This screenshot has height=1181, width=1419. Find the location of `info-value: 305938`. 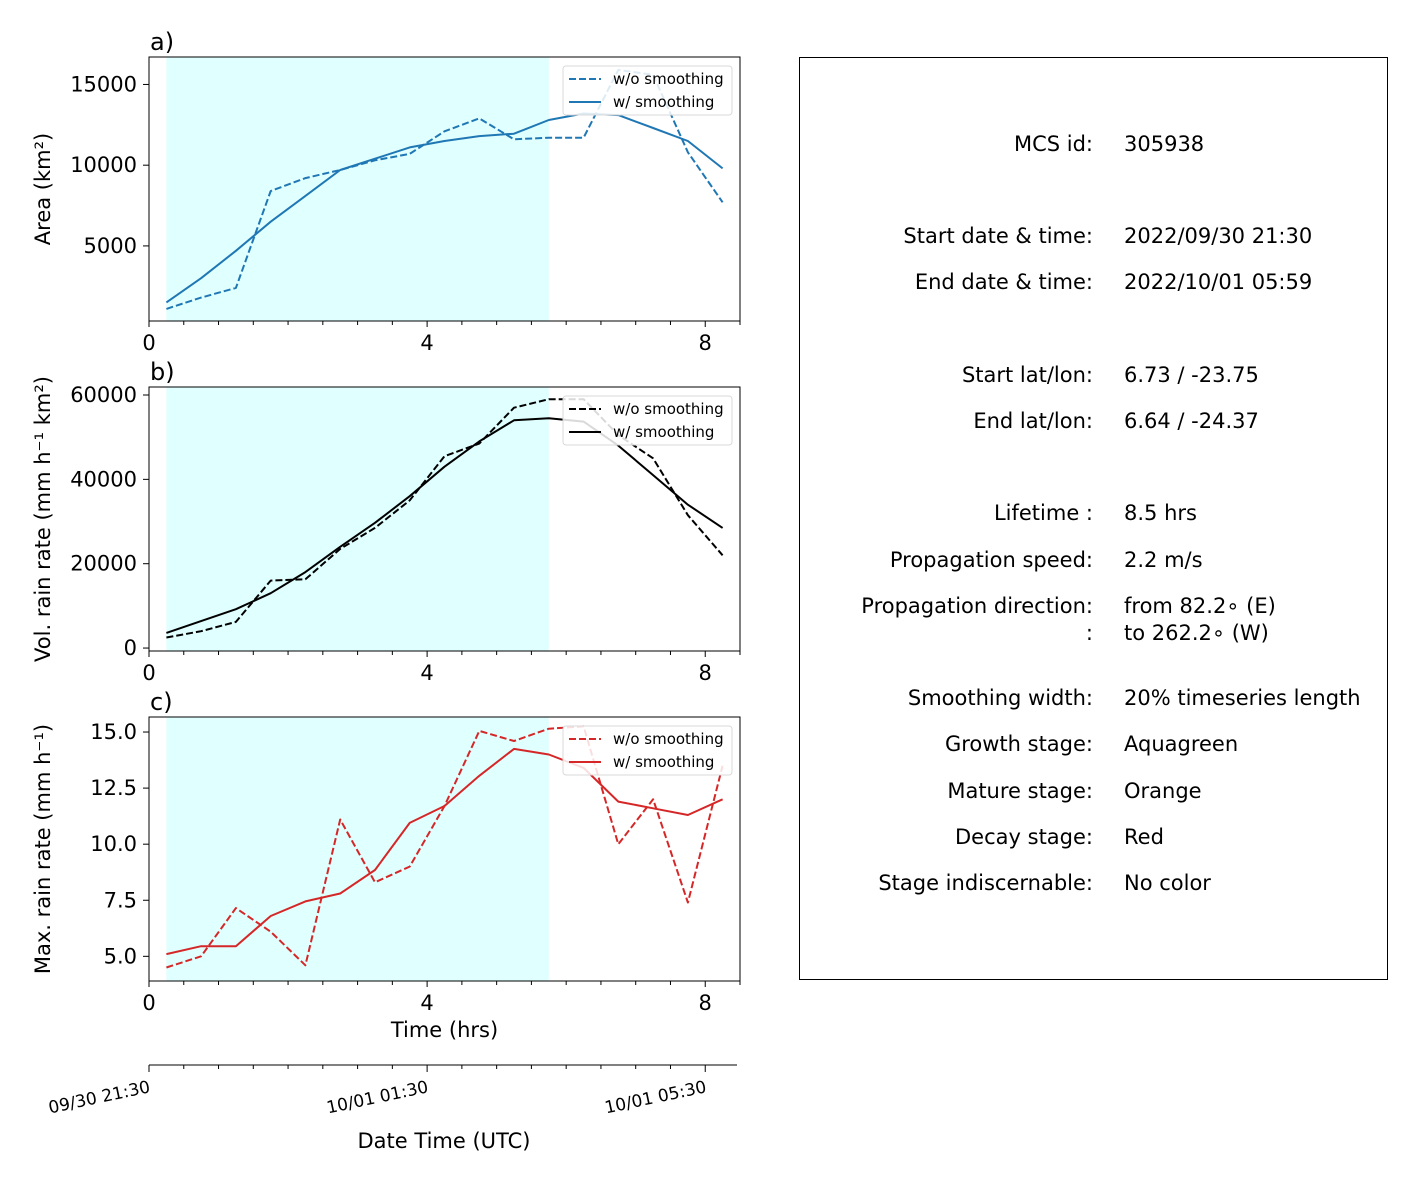

info-value: 305938 is located at coordinates (1164, 144).